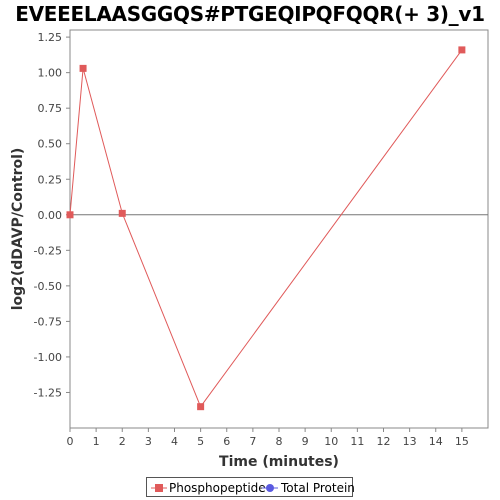  What do you see at coordinates (462, 441) in the screenshot?
I see `x-tick-label: 15` at bounding box center [462, 441].